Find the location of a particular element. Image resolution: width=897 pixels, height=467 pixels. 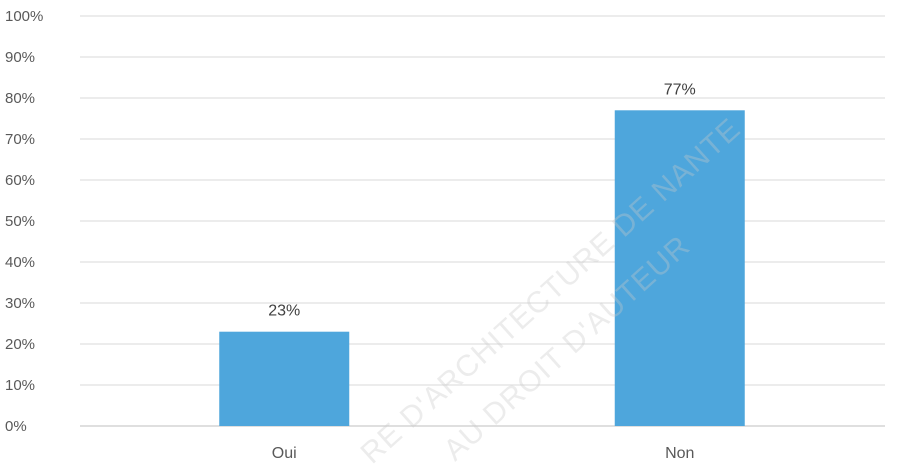

y-tick-label: 60% is located at coordinates (20, 180).